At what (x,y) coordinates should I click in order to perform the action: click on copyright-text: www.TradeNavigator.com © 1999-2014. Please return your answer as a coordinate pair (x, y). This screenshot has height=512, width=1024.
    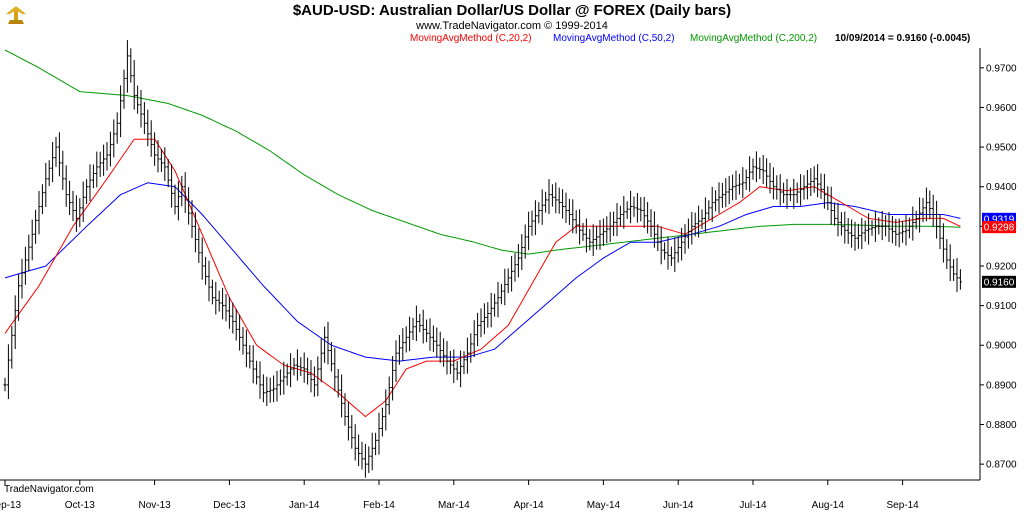
    Looking at the image, I should click on (511, 26).